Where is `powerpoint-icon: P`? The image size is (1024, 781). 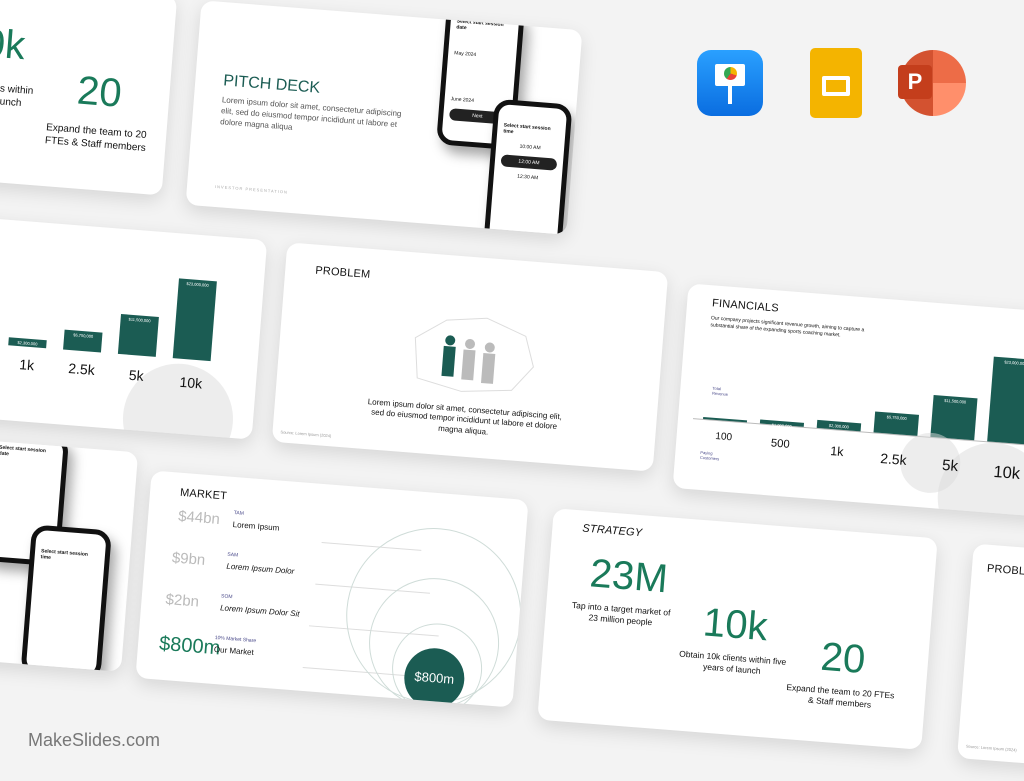
powerpoint-icon: P is located at coordinates (932, 83).